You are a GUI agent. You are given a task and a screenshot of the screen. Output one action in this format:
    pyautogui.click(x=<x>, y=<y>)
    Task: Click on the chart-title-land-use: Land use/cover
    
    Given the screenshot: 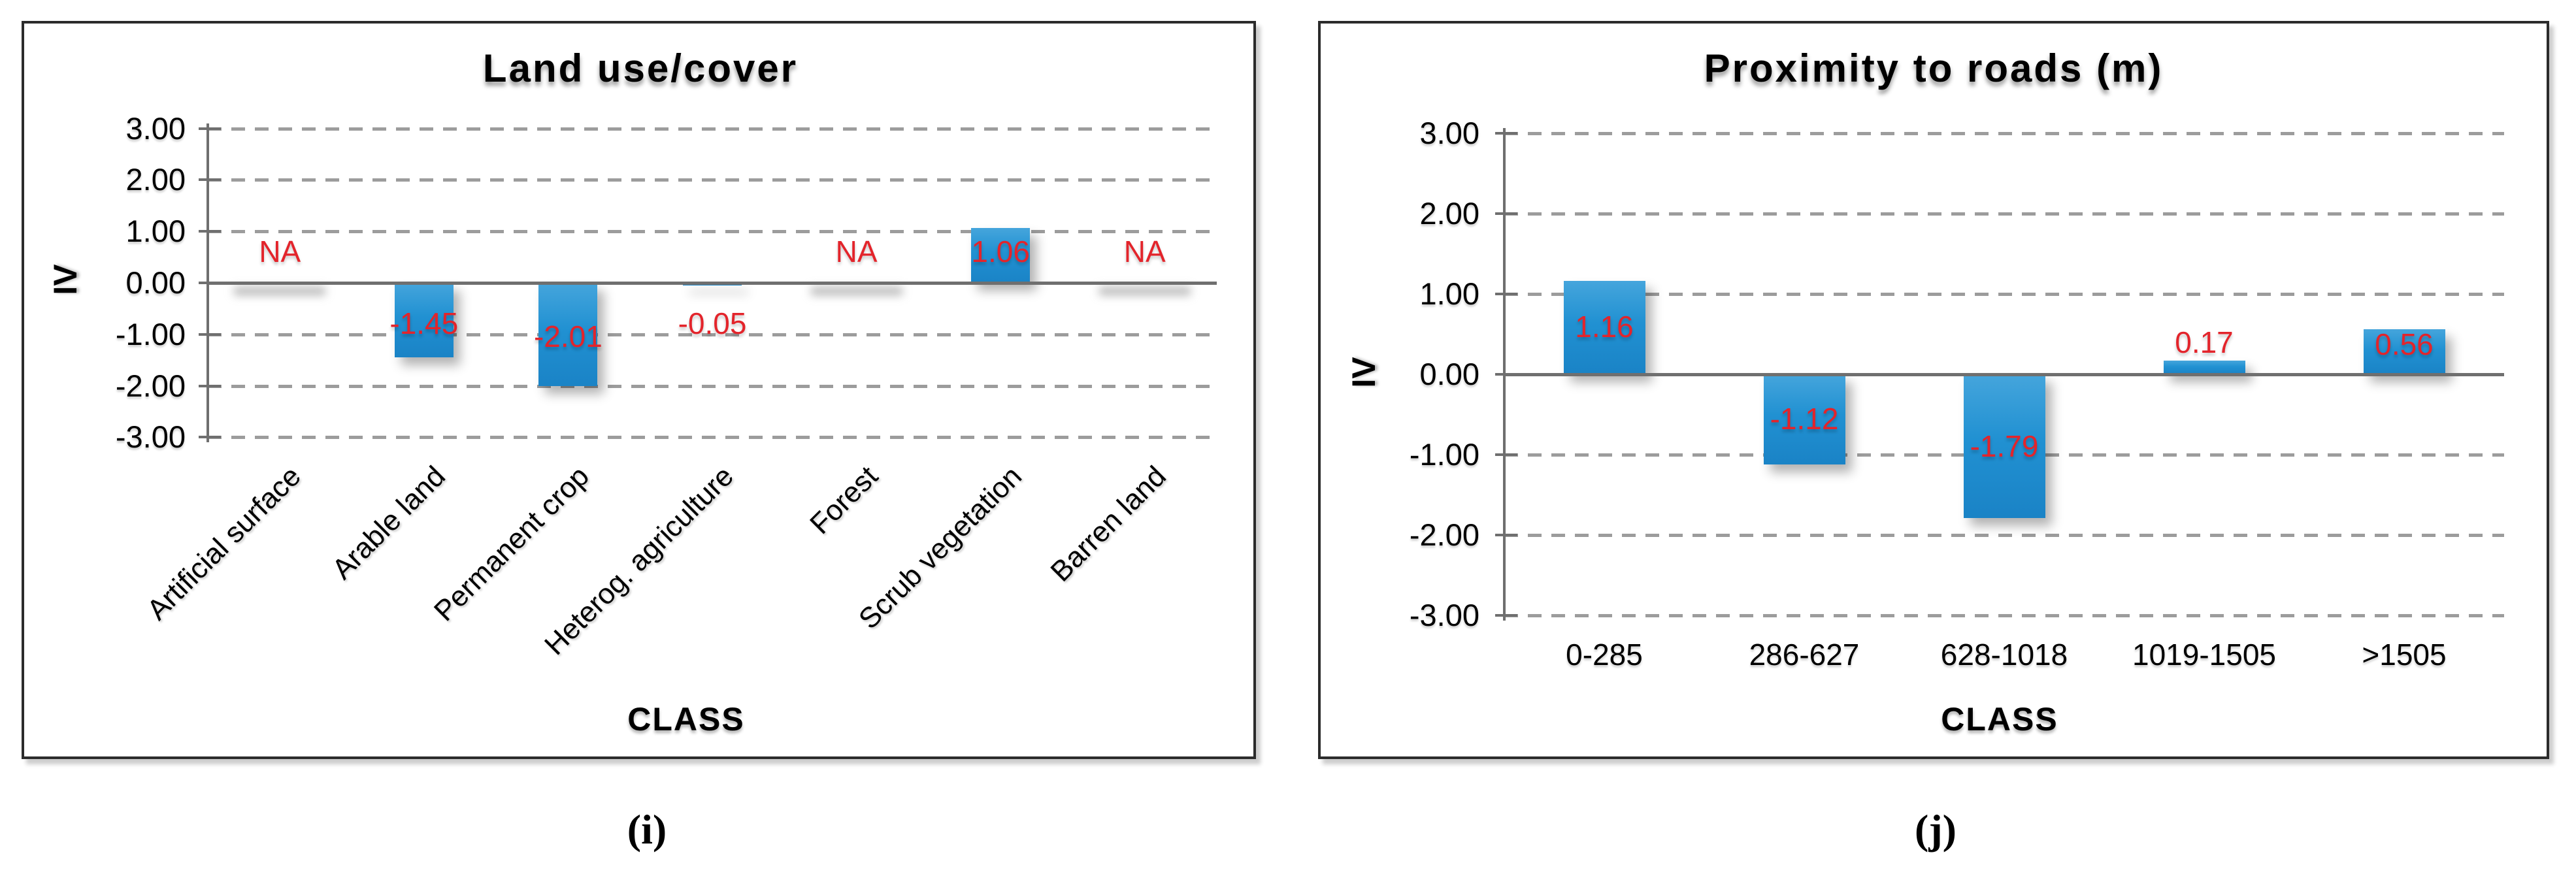 What is the action you would take?
    pyautogui.click(x=640, y=68)
    